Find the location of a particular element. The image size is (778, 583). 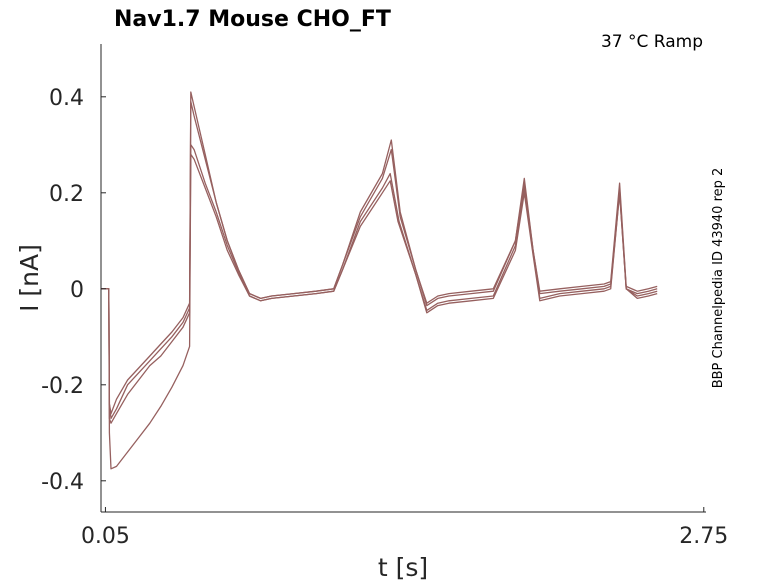

y-tick-label: 0 is located at coordinates (77, 290).